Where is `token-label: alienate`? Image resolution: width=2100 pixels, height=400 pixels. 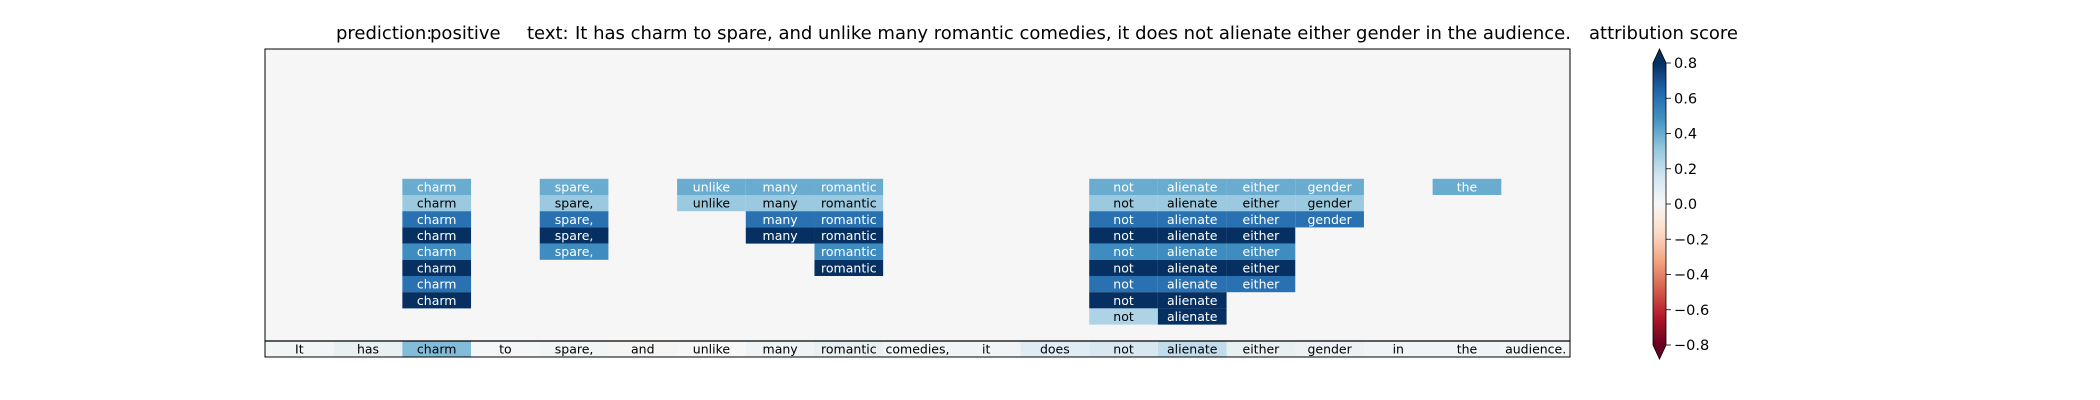 token-label: alienate is located at coordinates (1192, 348).